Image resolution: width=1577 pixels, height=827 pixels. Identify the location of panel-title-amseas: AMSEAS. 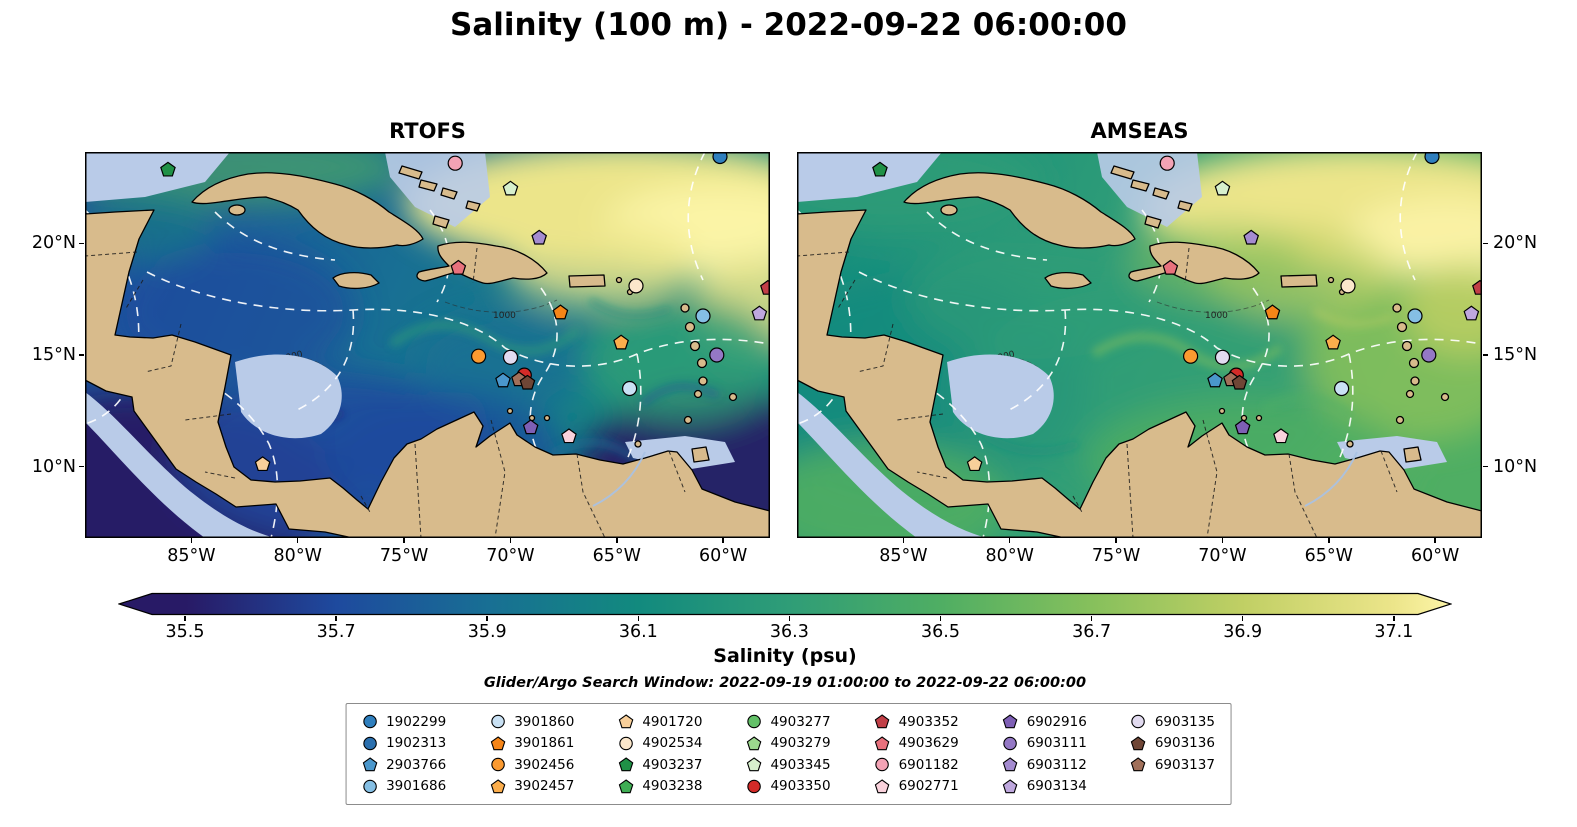
(1139, 131).